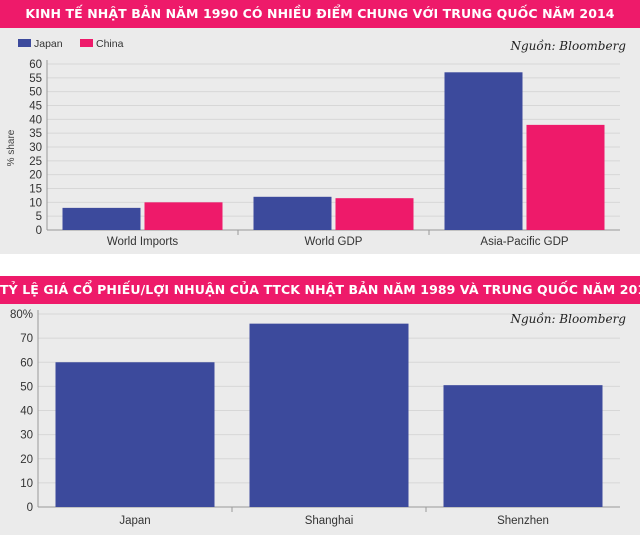 The width and height of the screenshot is (640, 540). Describe the element at coordinates (39, 217) in the screenshot. I see `y-tick-label: 5` at that location.